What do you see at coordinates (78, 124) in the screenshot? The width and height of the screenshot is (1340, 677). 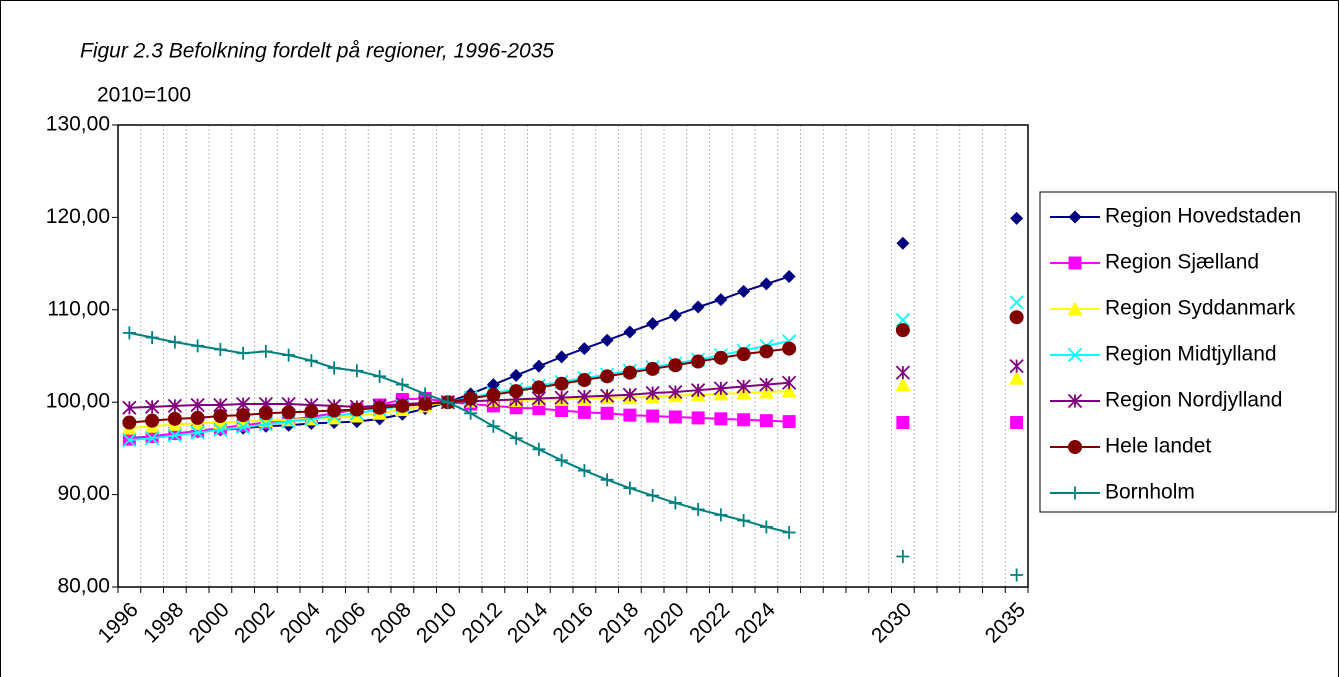 I see `y-tick-label: 130,00` at bounding box center [78, 124].